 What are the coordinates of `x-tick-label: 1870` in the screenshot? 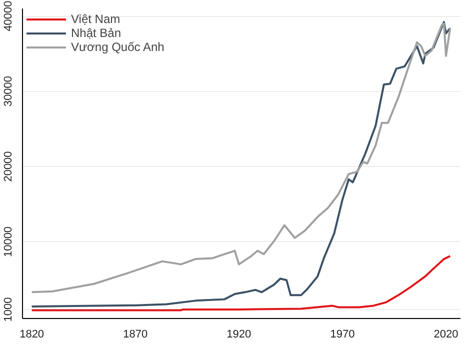 It's located at (135, 334).